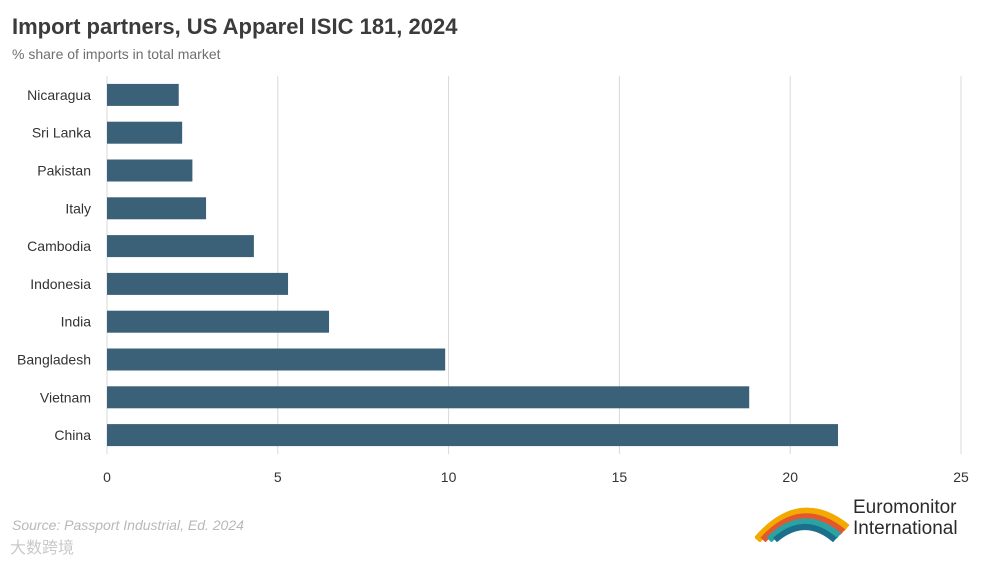 This screenshot has height=562, width=1000. I want to click on chart-subtitle: % share of imports in total market, so click(116, 54).